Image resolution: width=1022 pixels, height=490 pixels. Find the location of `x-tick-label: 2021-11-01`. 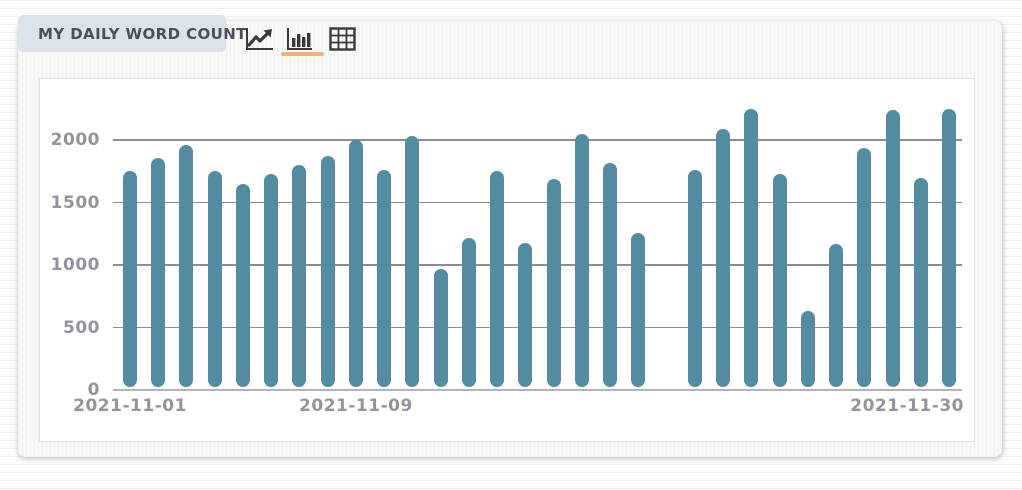

x-tick-label: 2021-11-01 is located at coordinates (130, 406).